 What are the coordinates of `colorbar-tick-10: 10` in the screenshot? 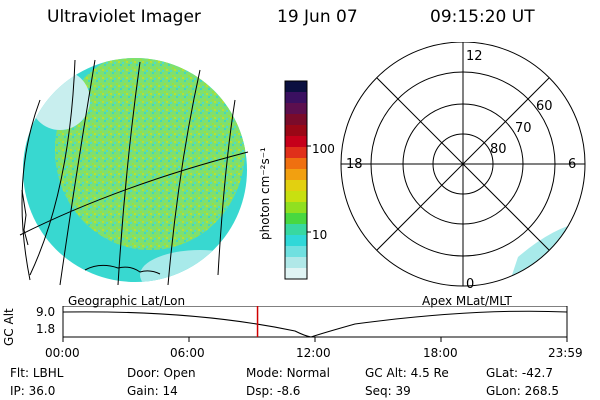 It's located at (320, 235).